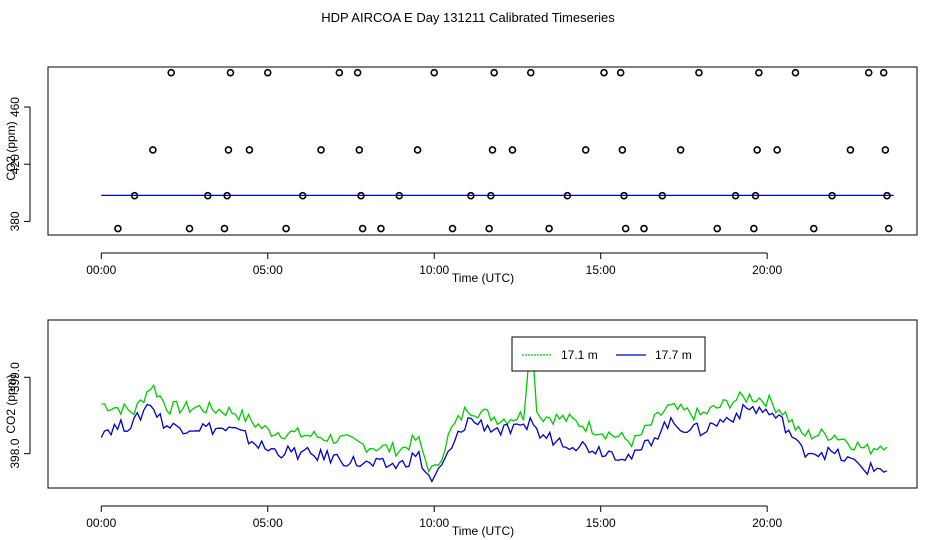 Image resolution: width=936 pixels, height=540 pixels. I want to click on legend-box, so click(608, 354).